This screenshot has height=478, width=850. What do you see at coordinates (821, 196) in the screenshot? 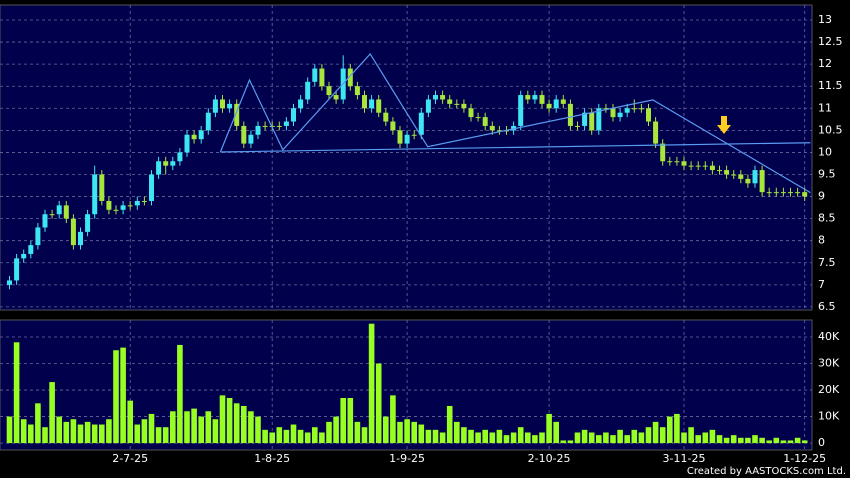
I see `y-tick-label: 9` at bounding box center [821, 196].